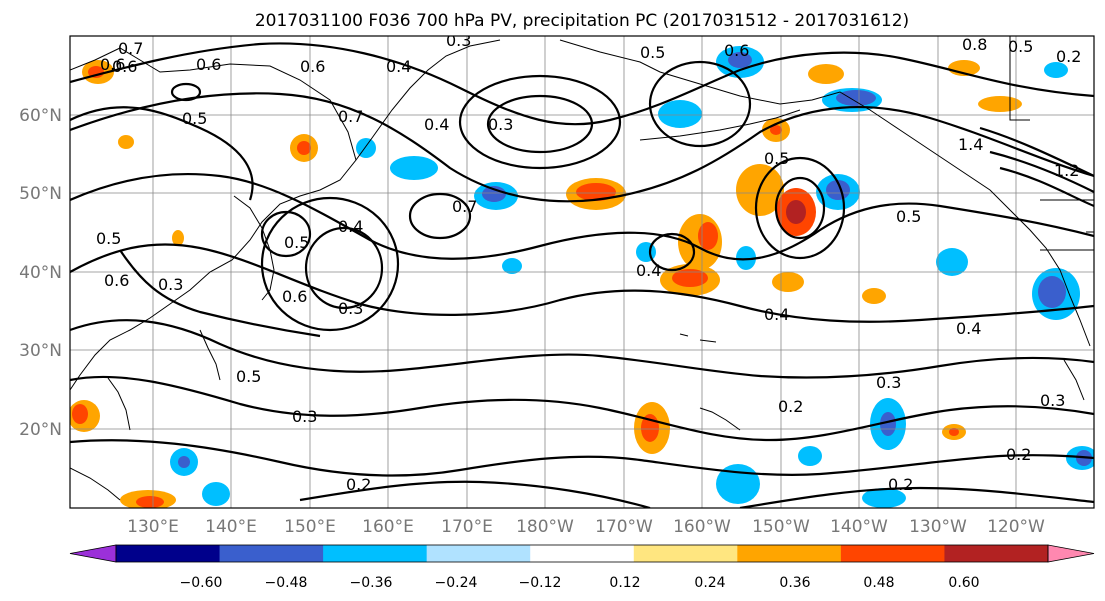 The image size is (1105, 601). What do you see at coordinates (938, 527) in the screenshot?
I see `lon-label: 130°W` at bounding box center [938, 527].